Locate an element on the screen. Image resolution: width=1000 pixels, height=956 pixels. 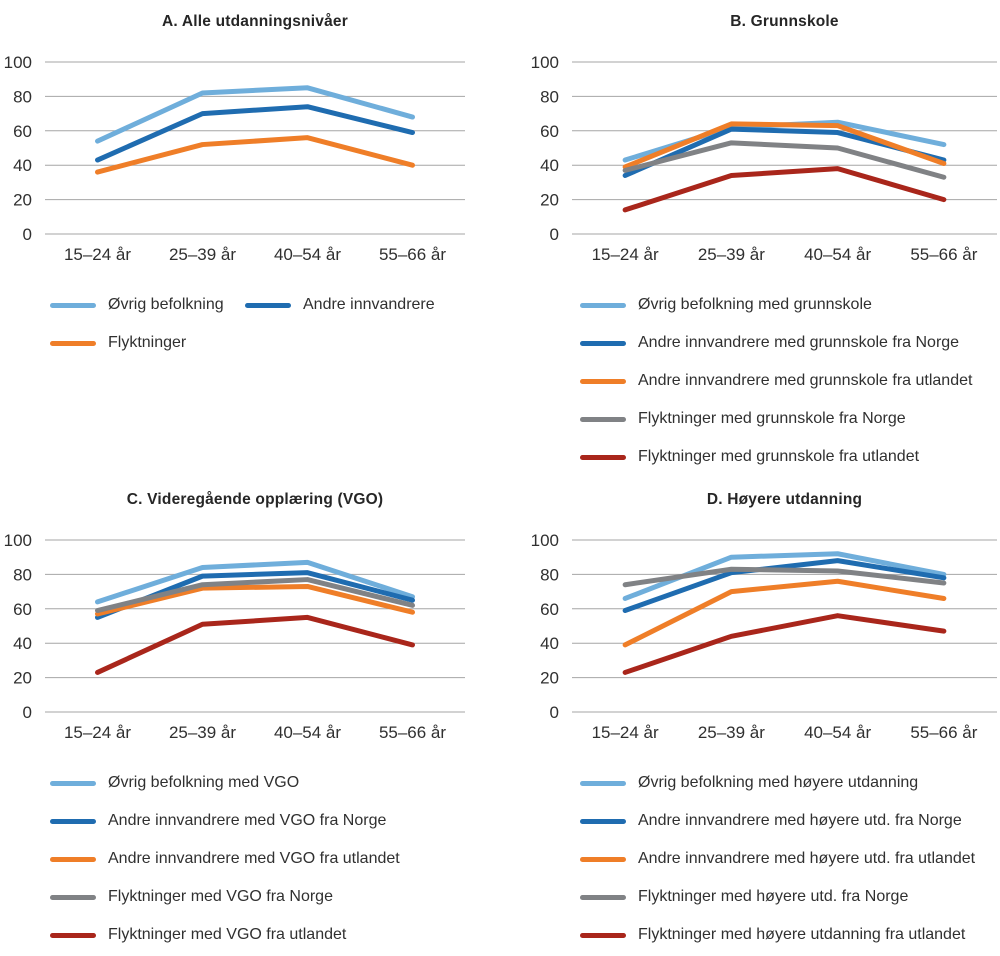
legend-item: Andre innvandrere med VGO fra utlandet is located at coordinates (225, 859).